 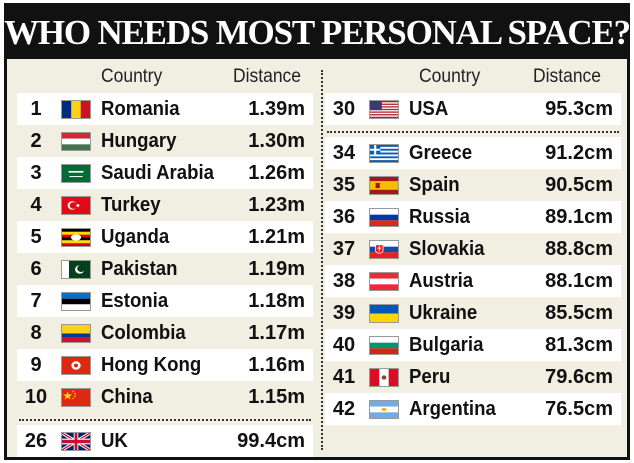 I want to click on rank-number: 38, so click(x=344, y=281).